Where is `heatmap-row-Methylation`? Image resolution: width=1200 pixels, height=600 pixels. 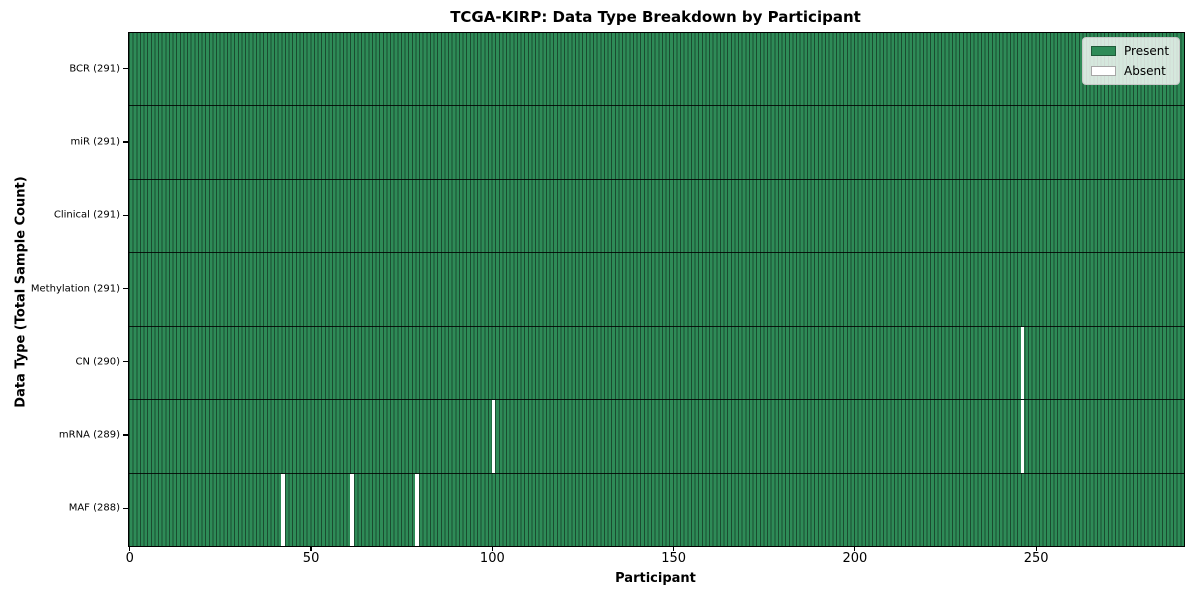 heatmap-row-Methylation is located at coordinates (656, 290).